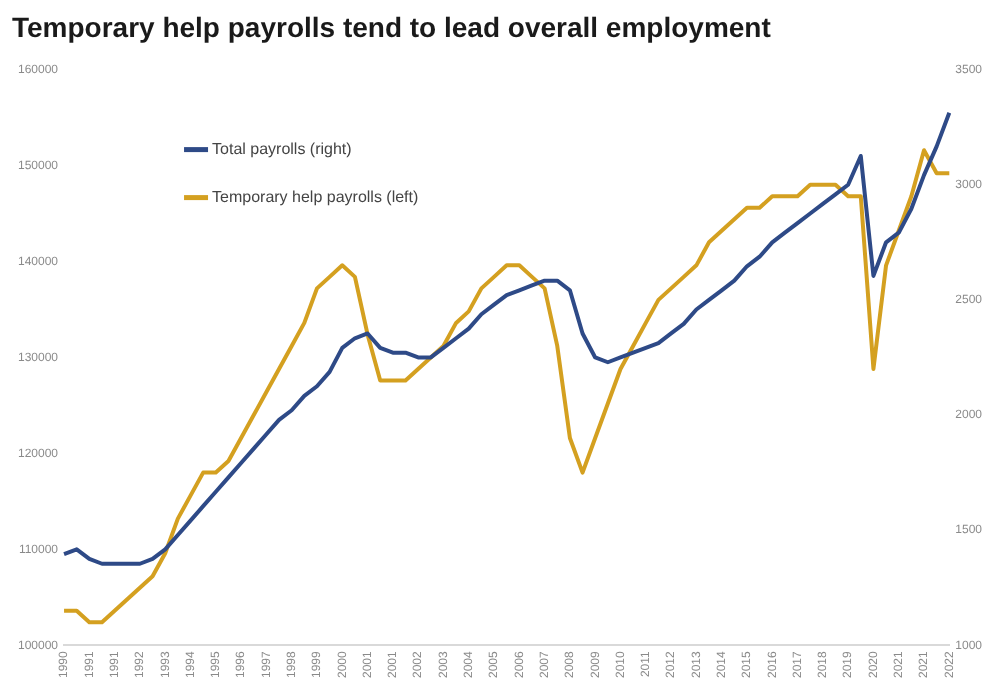 Image resolution: width=1000 pixels, height=692 pixels. Describe the element at coordinates (282, 149) in the screenshot. I see `legend-label: Total payrolls (right)` at that location.